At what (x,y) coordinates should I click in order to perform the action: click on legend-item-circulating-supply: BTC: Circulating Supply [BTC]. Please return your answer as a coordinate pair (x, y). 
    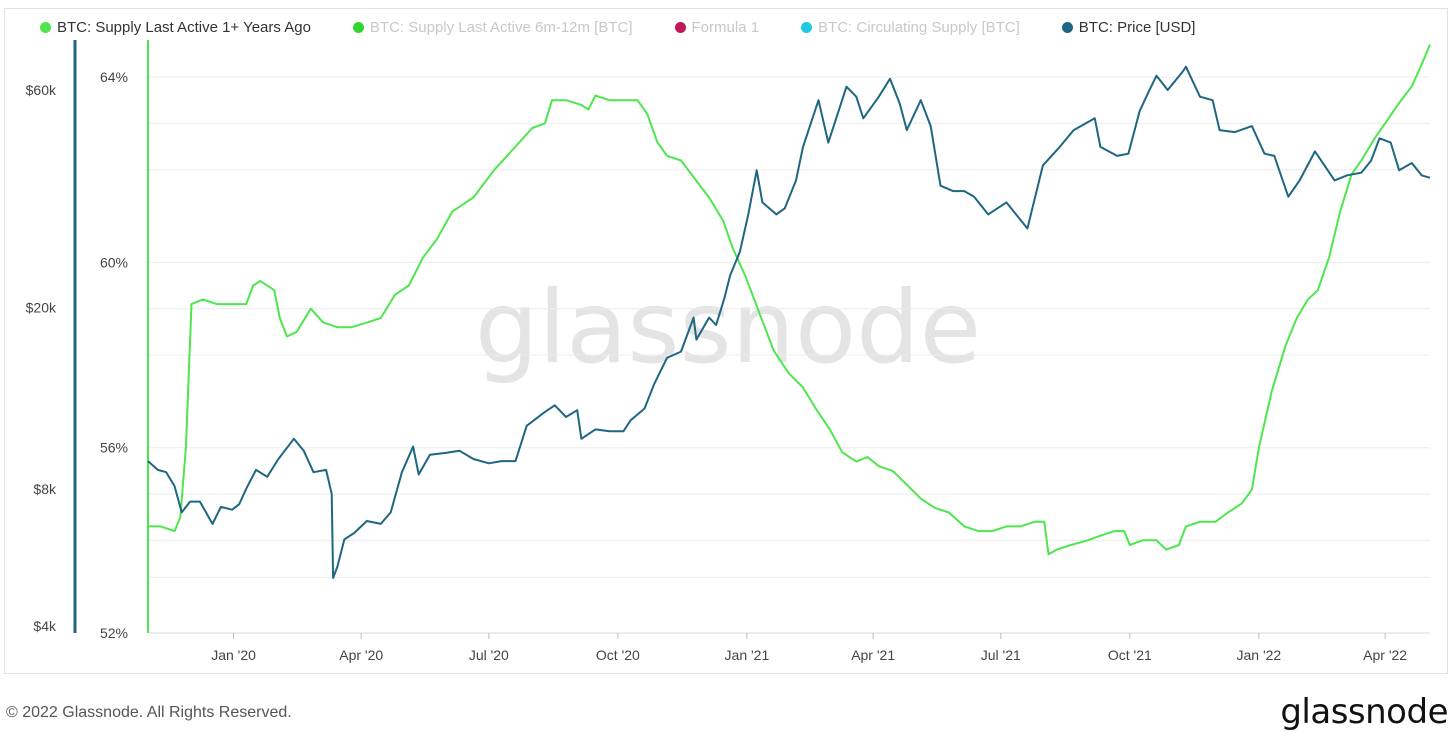
    Looking at the image, I should click on (910, 27).